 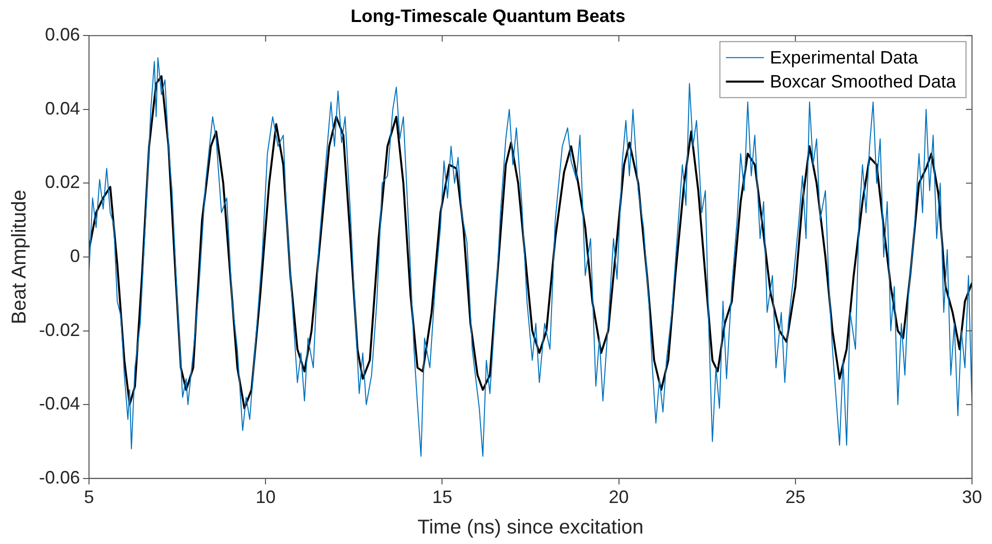 What do you see at coordinates (59, 477) in the screenshot?
I see `y-tick-label: -0.06` at bounding box center [59, 477].